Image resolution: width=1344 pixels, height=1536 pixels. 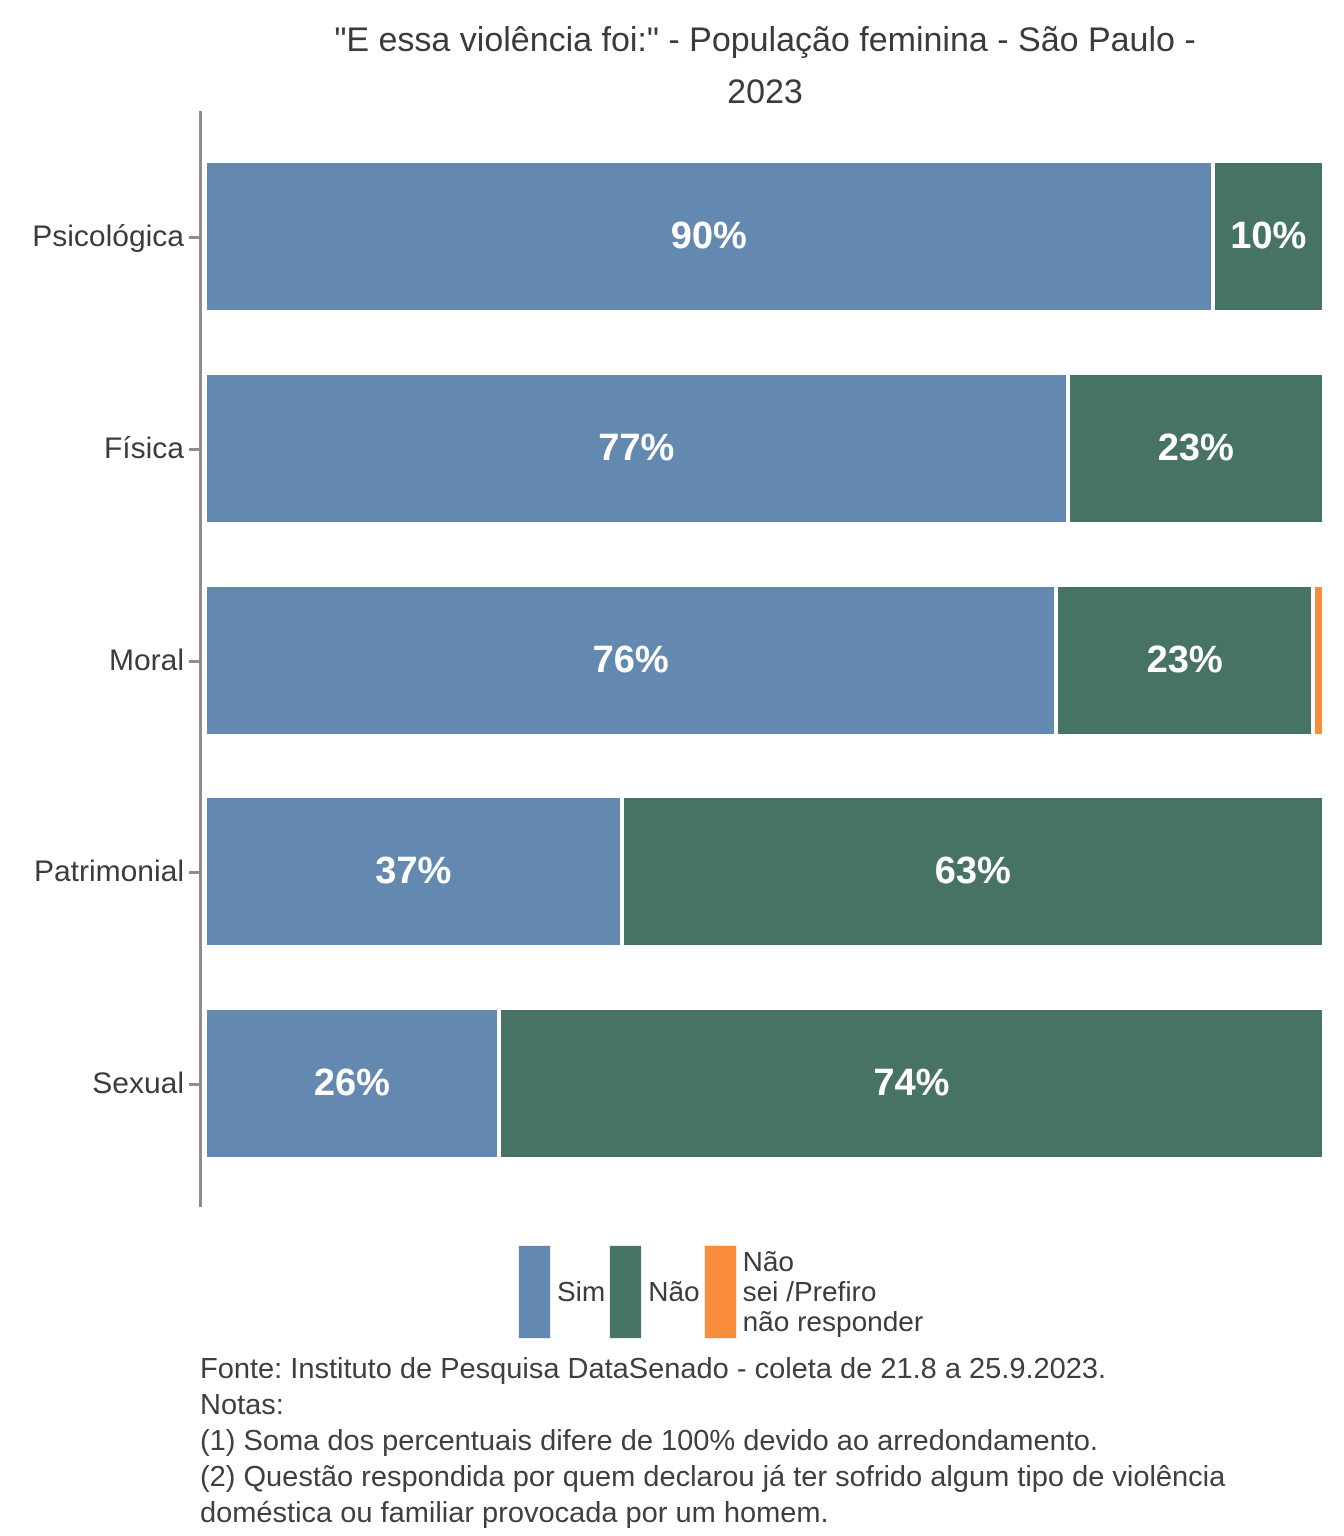 What do you see at coordinates (765, 92) in the screenshot?
I see `chart-title-line-2: 2023` at bounding box center [765, 92].